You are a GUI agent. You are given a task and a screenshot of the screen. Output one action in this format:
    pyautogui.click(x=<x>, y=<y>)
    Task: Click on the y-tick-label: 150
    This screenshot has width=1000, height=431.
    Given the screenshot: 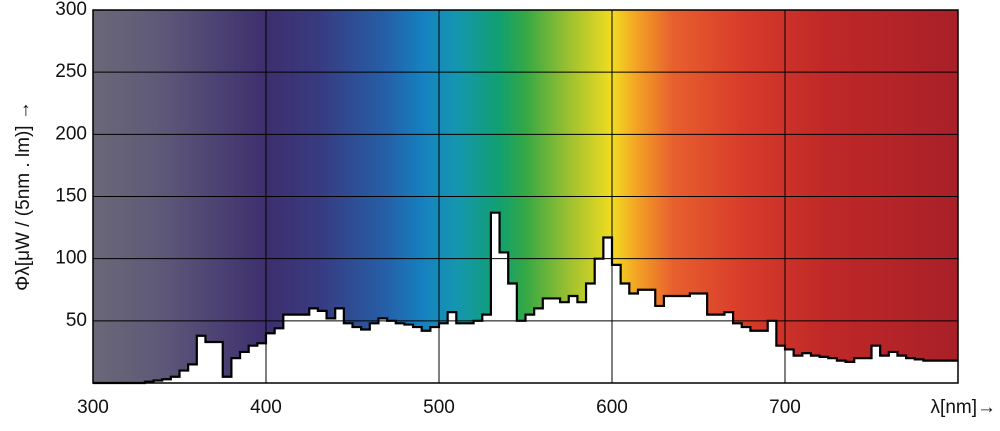 What is the action you would take?
    pyautogui.click(x=71, y=196)
    